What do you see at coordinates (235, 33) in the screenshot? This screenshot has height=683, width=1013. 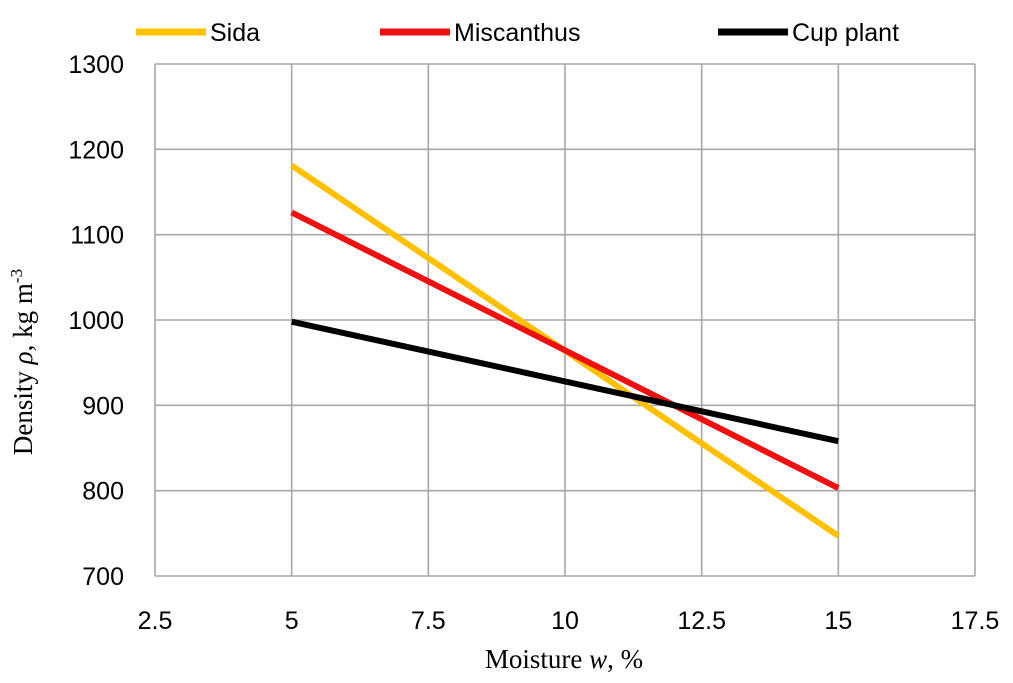 I see `legend-label-sida: Sida` at bounding box center [235, 33].